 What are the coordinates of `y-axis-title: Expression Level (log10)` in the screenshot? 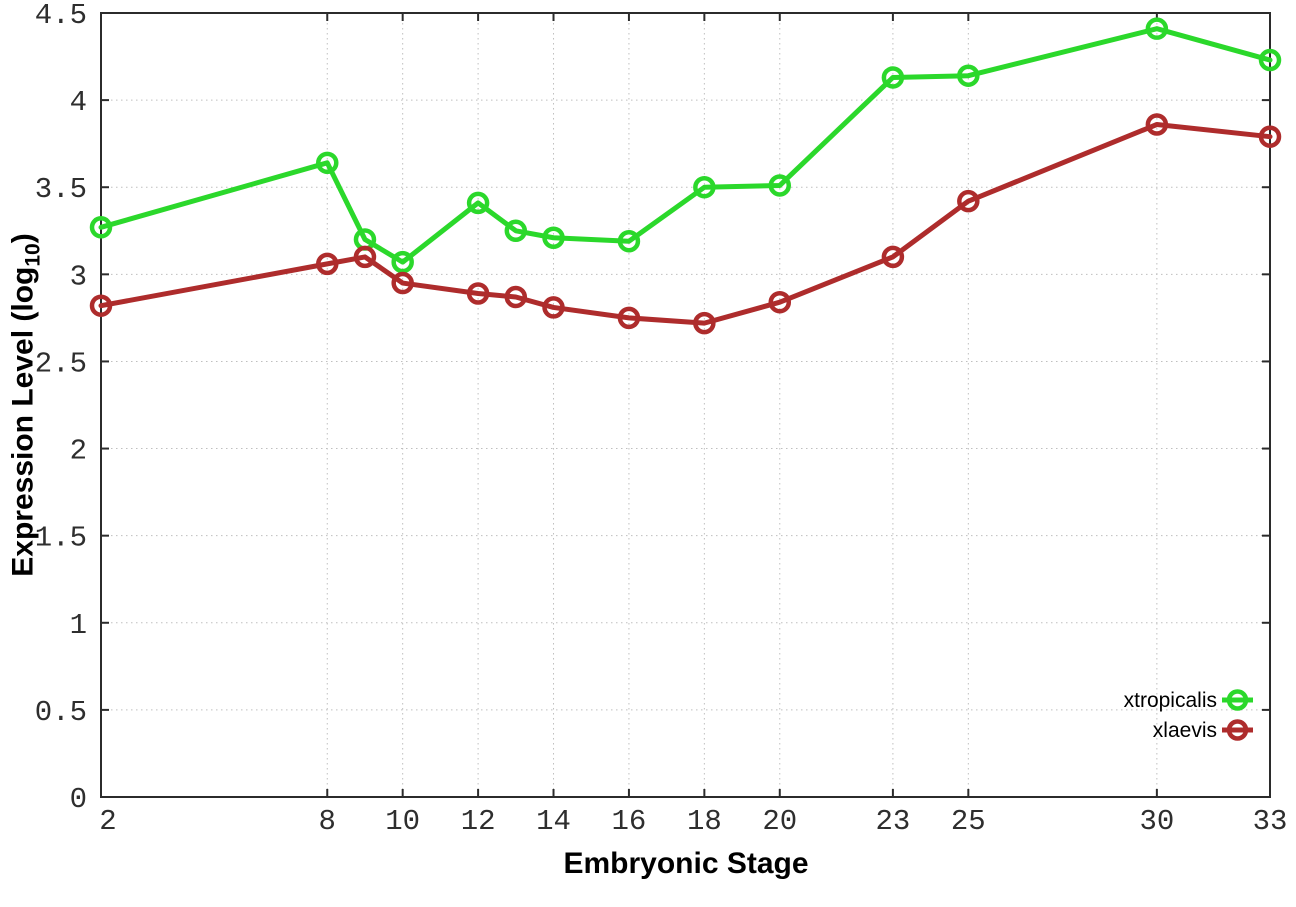 It's located at (26, 404).